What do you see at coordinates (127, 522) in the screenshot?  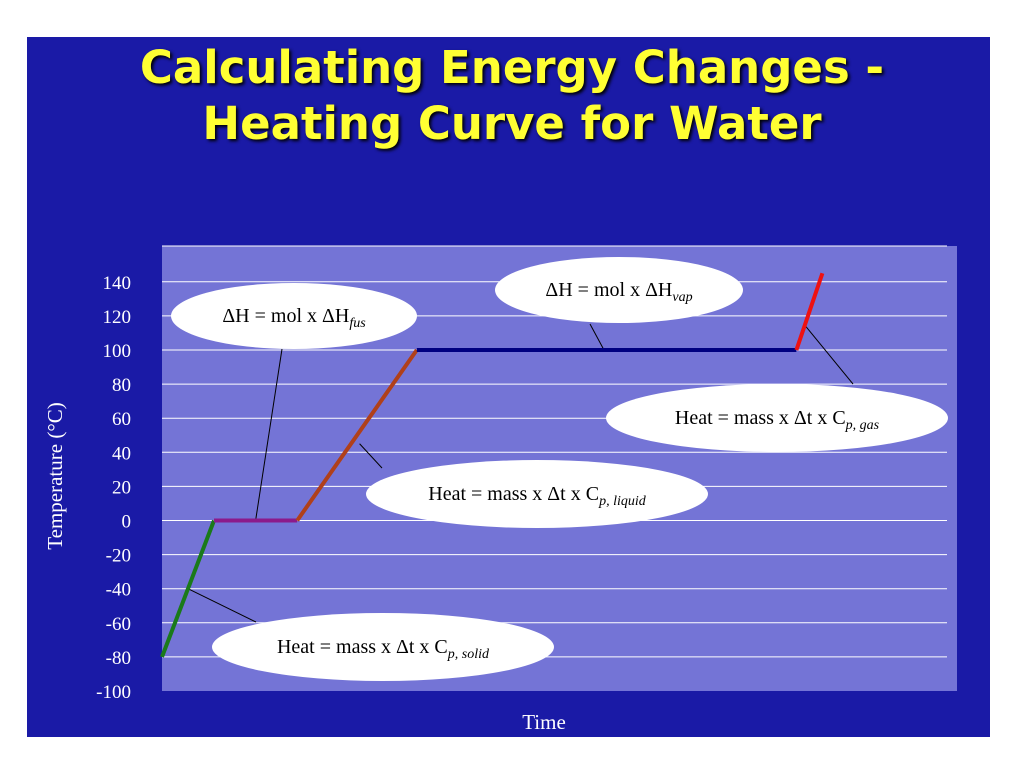 I see `y-tick-label: 0` at bounding box center [127, 522].